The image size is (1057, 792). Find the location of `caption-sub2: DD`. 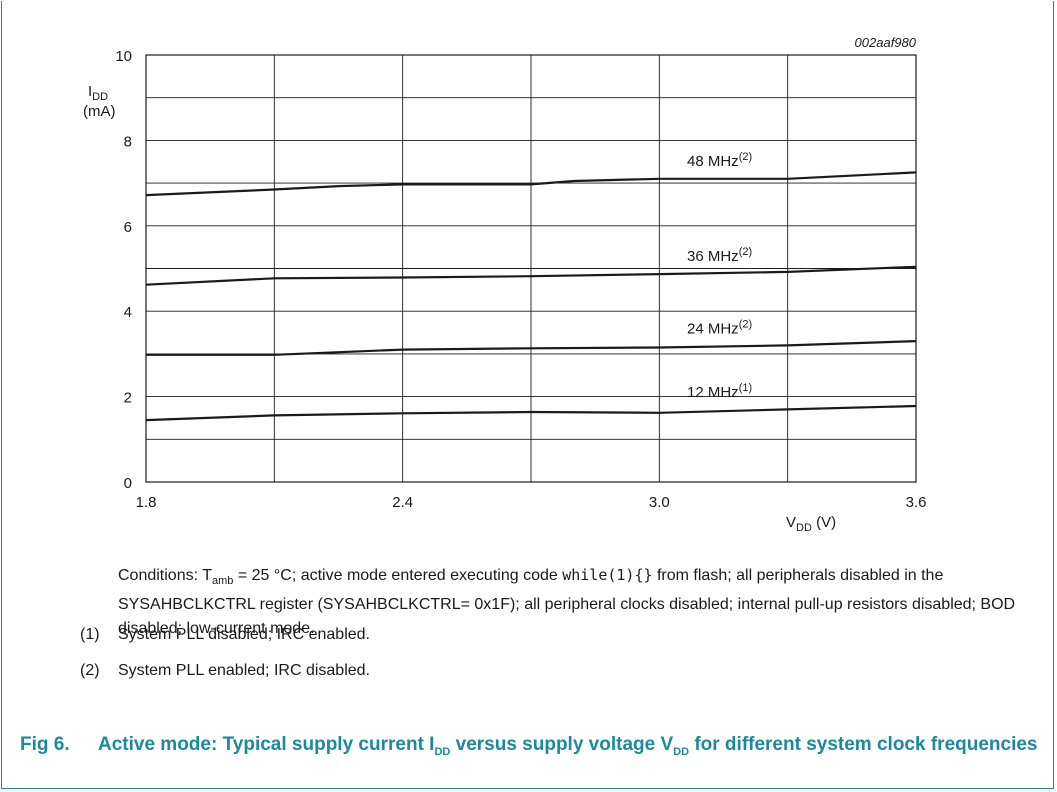

caption-sub2: DD is located at coordinates (681, 751).